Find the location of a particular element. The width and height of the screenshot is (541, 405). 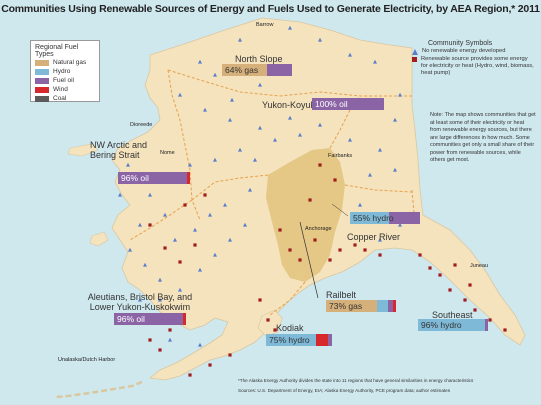

fuel-bar-aleutians: 96% oil is located at coordinates (150, 319).